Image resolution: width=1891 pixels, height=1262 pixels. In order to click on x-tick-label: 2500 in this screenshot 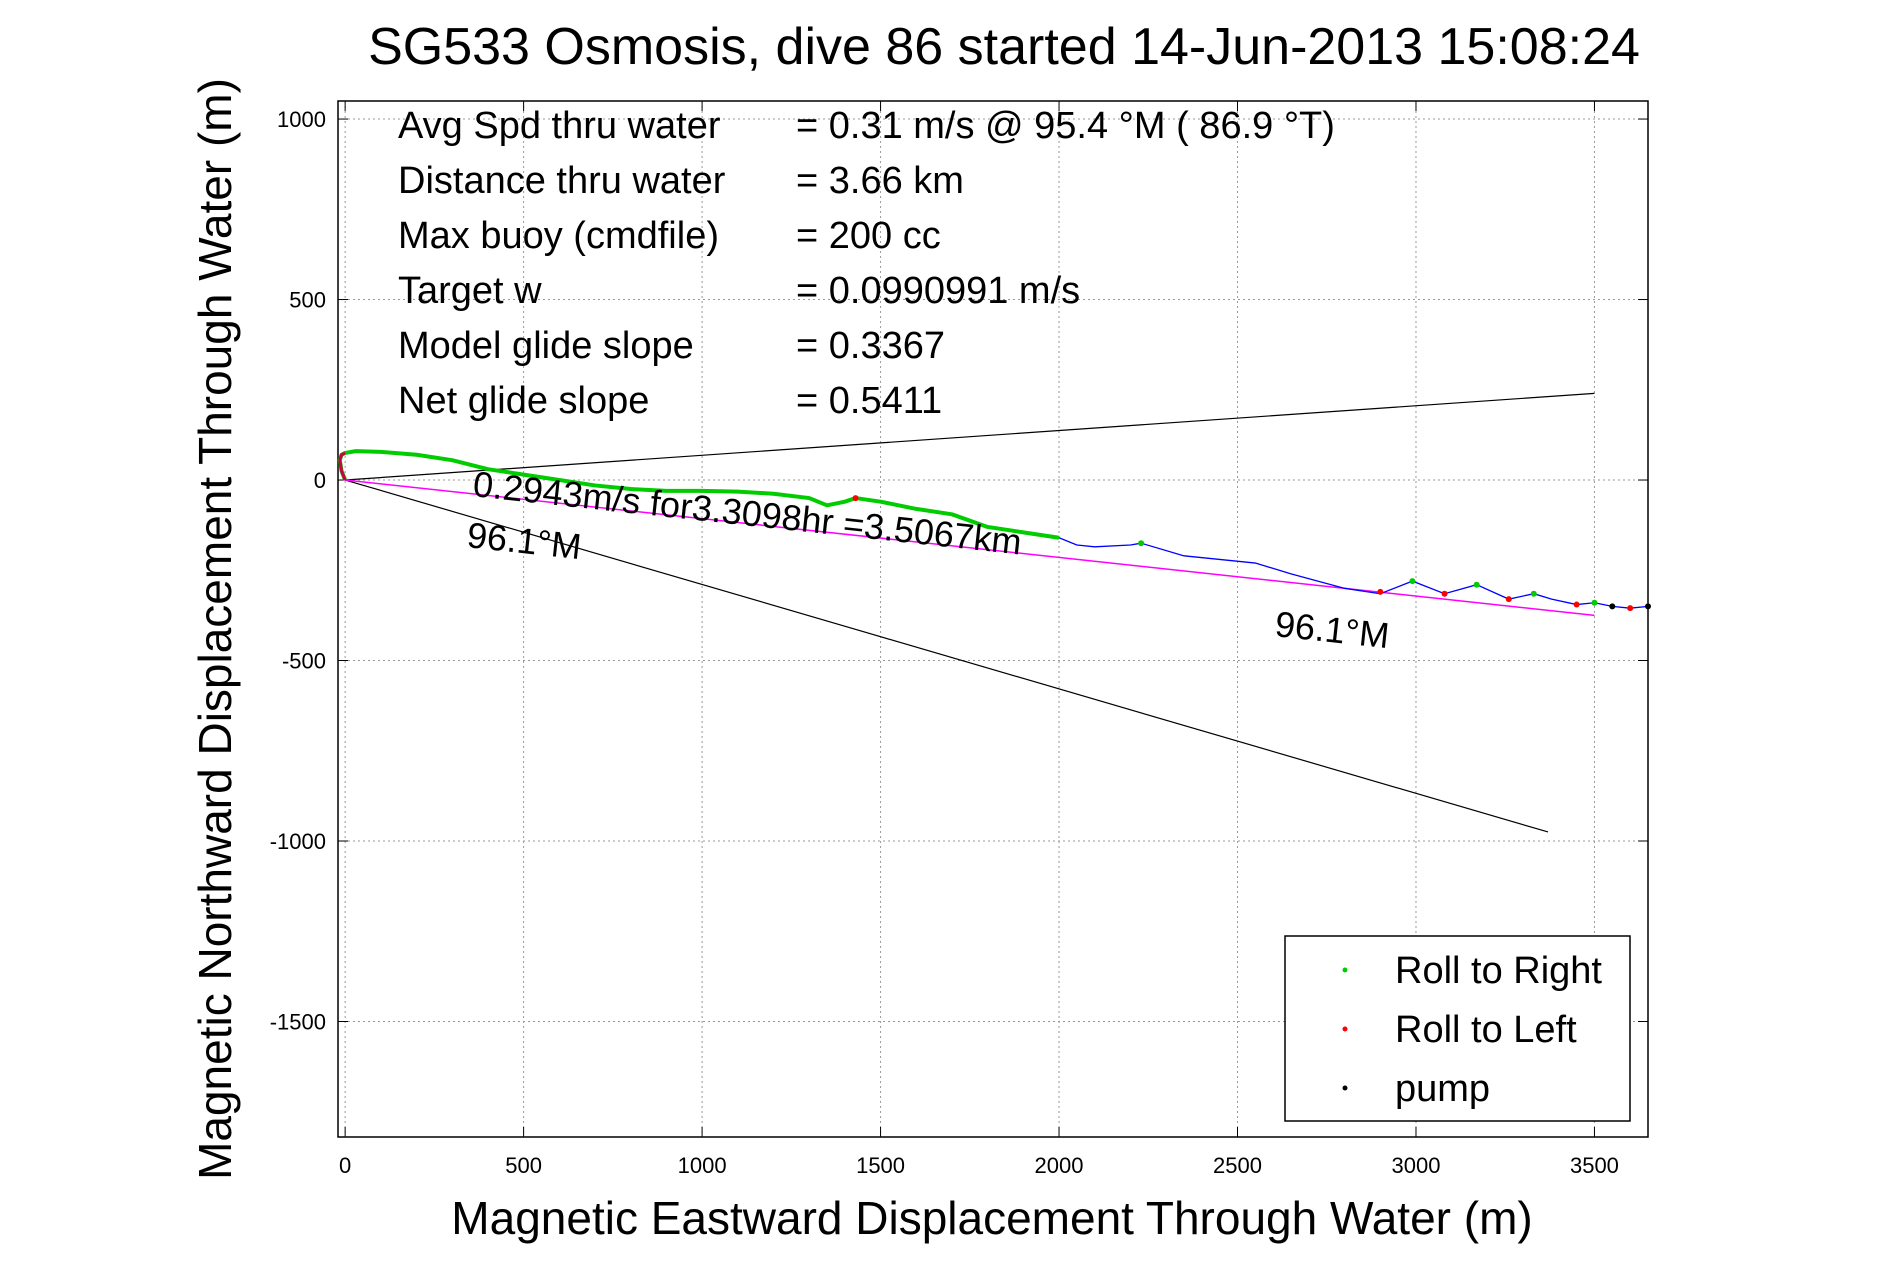, I will do `click(1237, 1165)`.